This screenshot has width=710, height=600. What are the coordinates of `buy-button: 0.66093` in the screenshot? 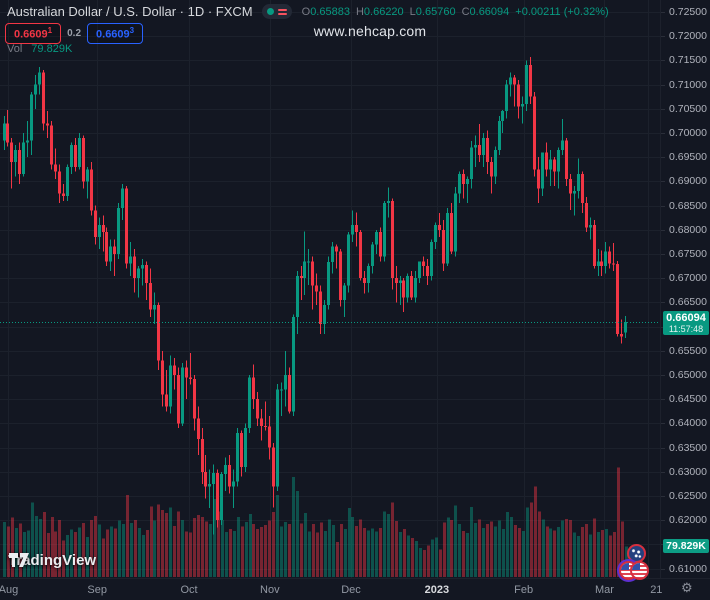 It's located at (115, 33).